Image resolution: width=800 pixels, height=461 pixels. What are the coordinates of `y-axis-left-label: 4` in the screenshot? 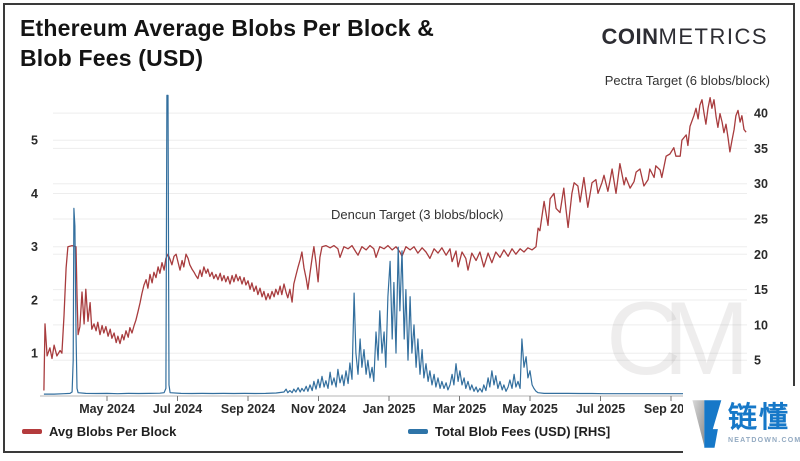 It's located at (34, 194).